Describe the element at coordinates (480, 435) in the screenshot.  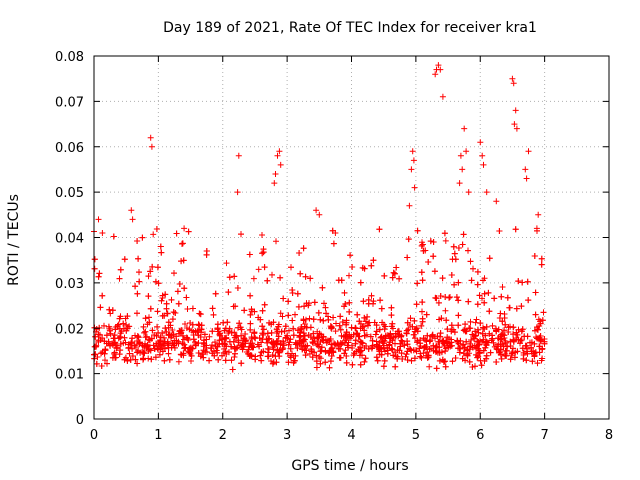
I see `x-tick-label: 6` at that location.